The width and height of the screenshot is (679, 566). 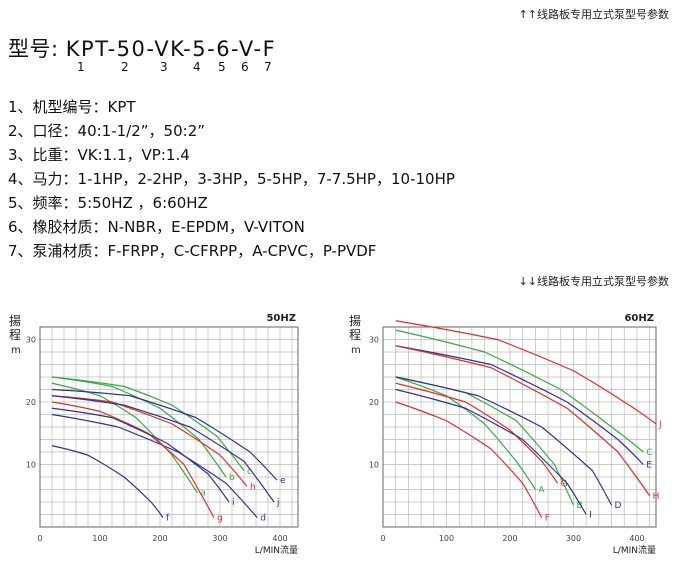 What do you see at coordinates (547, 519) in the screenshot?
I see `series-label-F: F` at bounding box center [547, 519].